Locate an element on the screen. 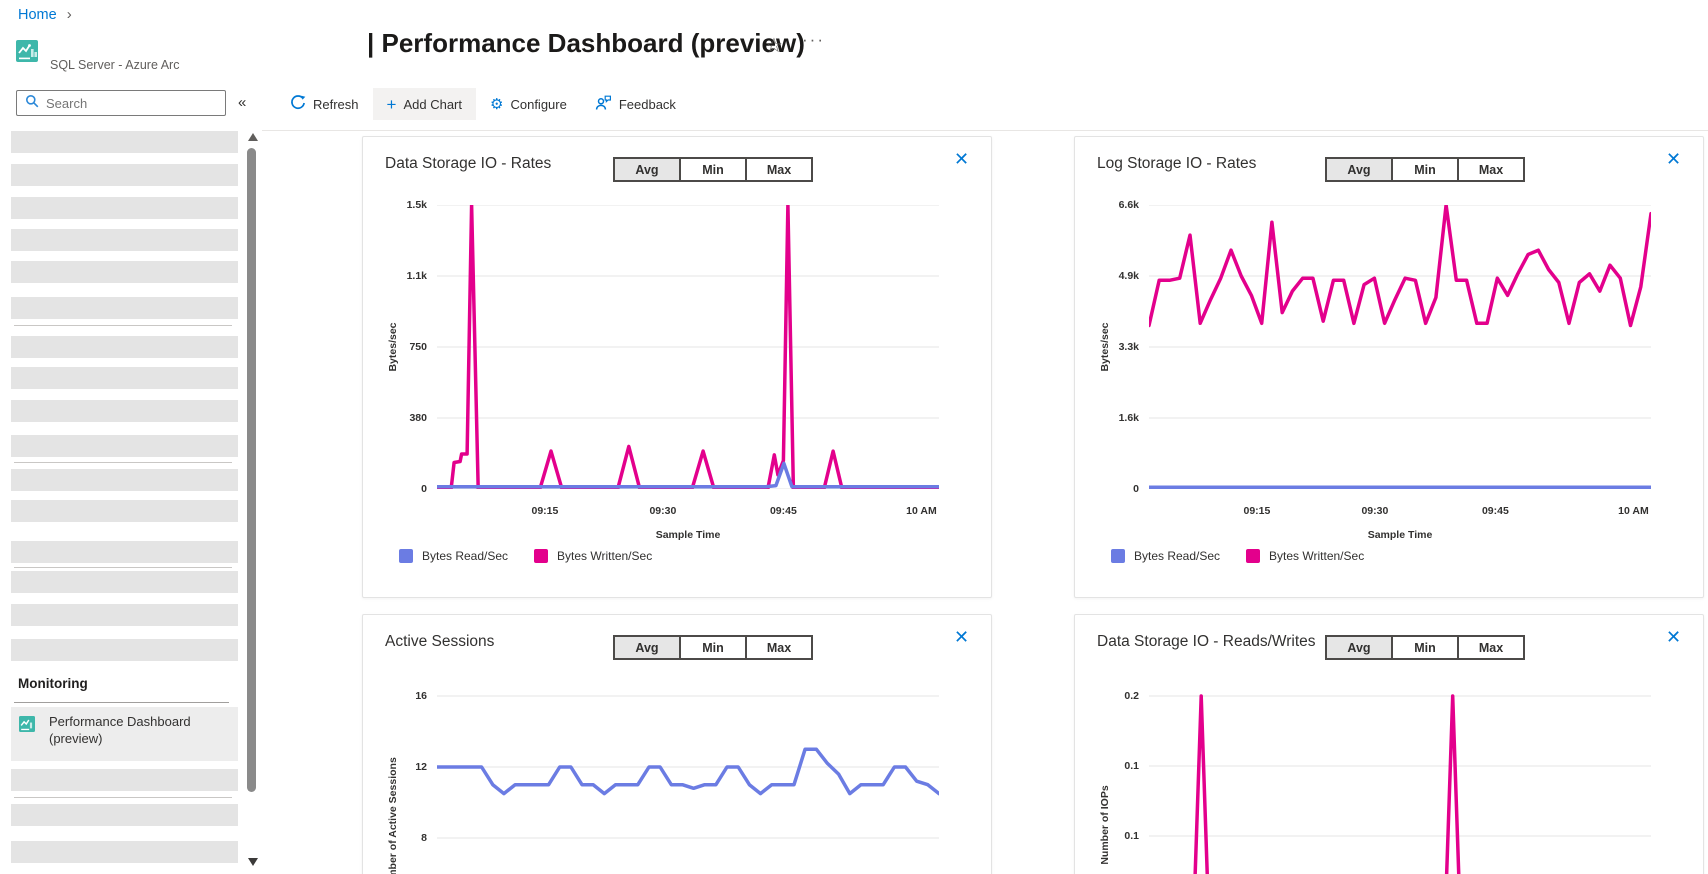 Image resolution: width=1708 pixels, height=874 pixels. chart-title: Active Sessions is located at coordinates (440, 641).